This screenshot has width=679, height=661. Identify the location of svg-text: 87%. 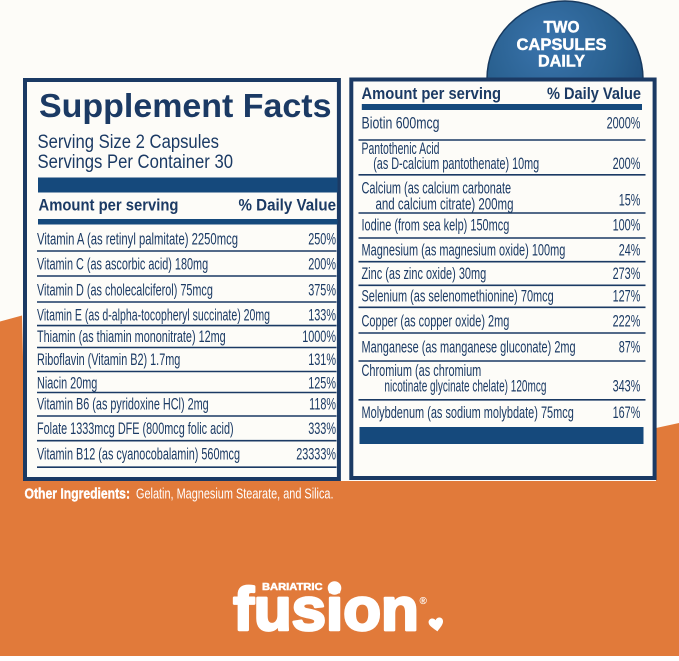
(630, 346).